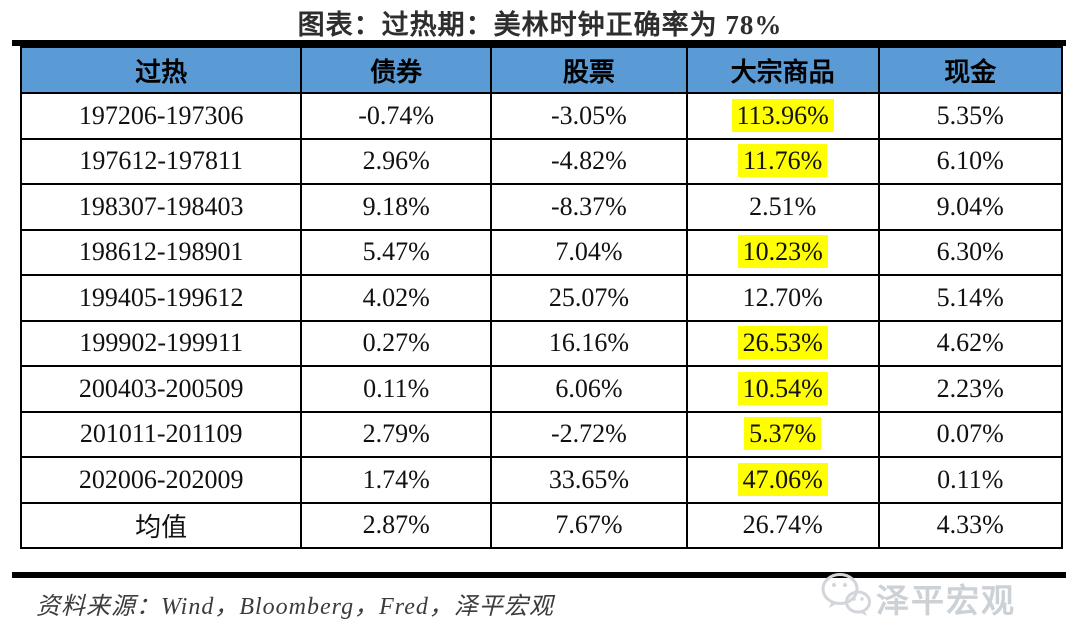 This screenshot has height=641, width=1080. I want to click on value-cell: 5.14%, so click(970, 298).